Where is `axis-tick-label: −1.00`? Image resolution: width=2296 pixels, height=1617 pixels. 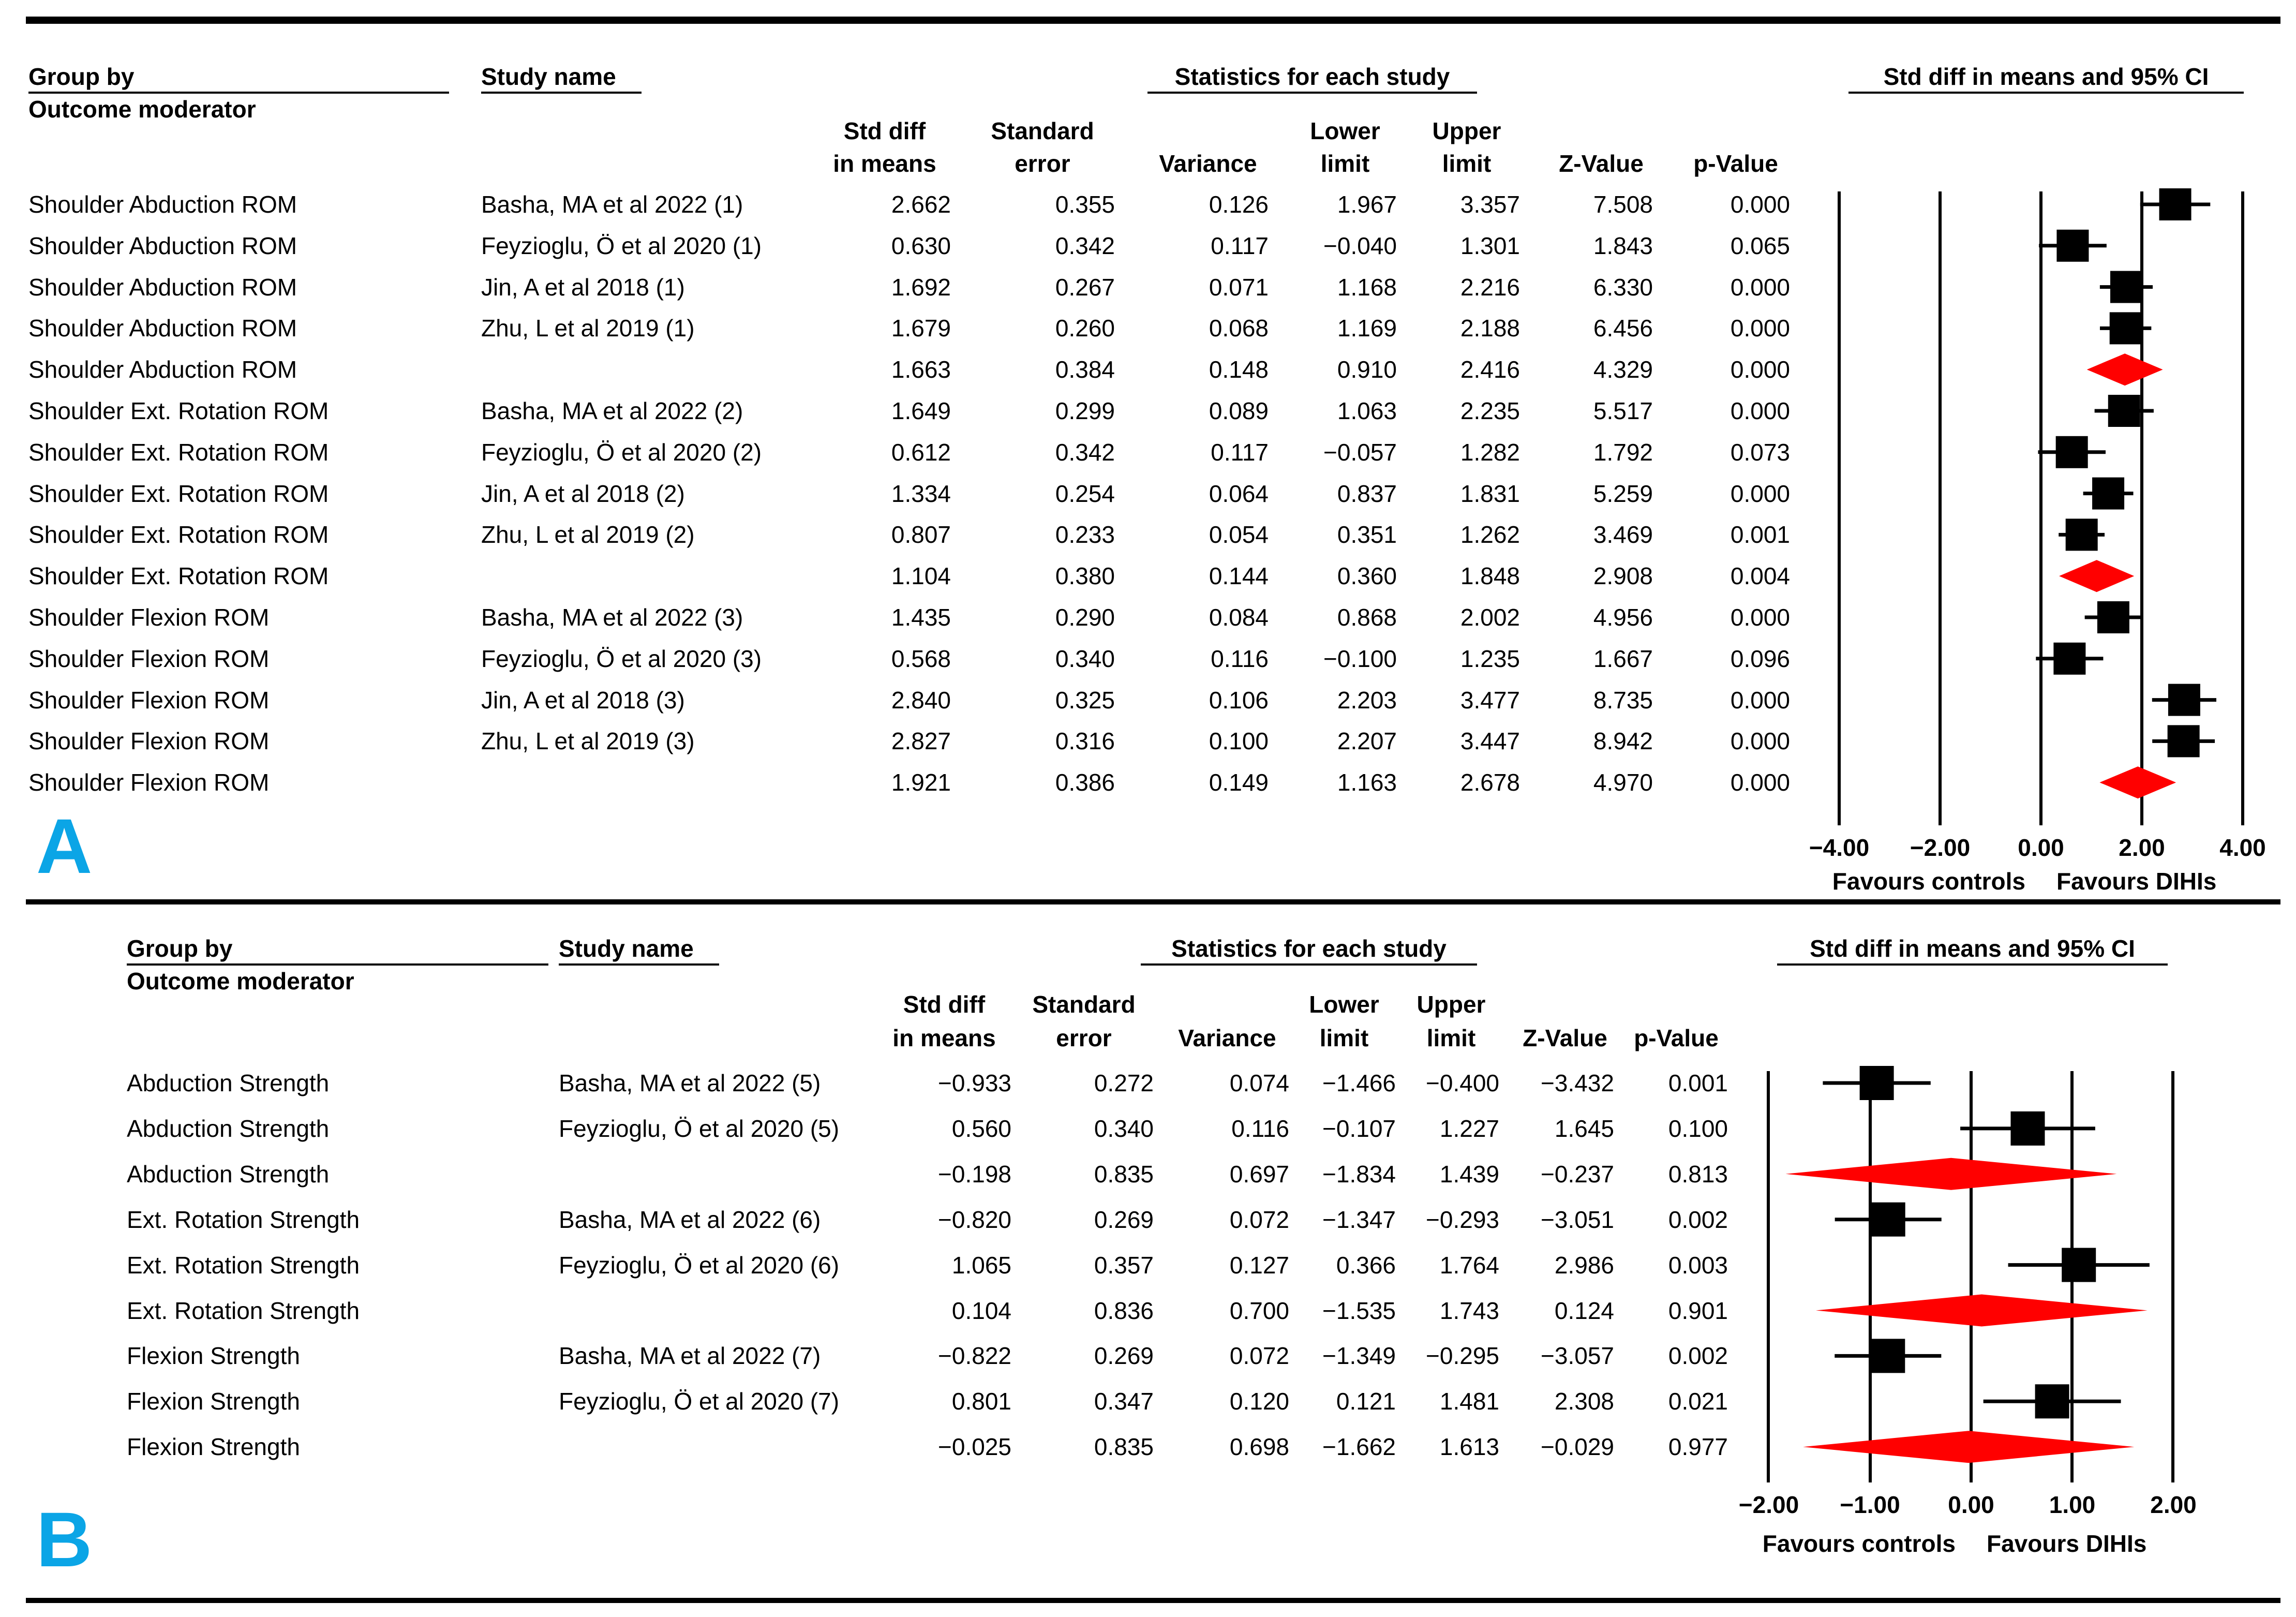
axis-tick-label: −1.00 is located at coordinates (1870, 1504).